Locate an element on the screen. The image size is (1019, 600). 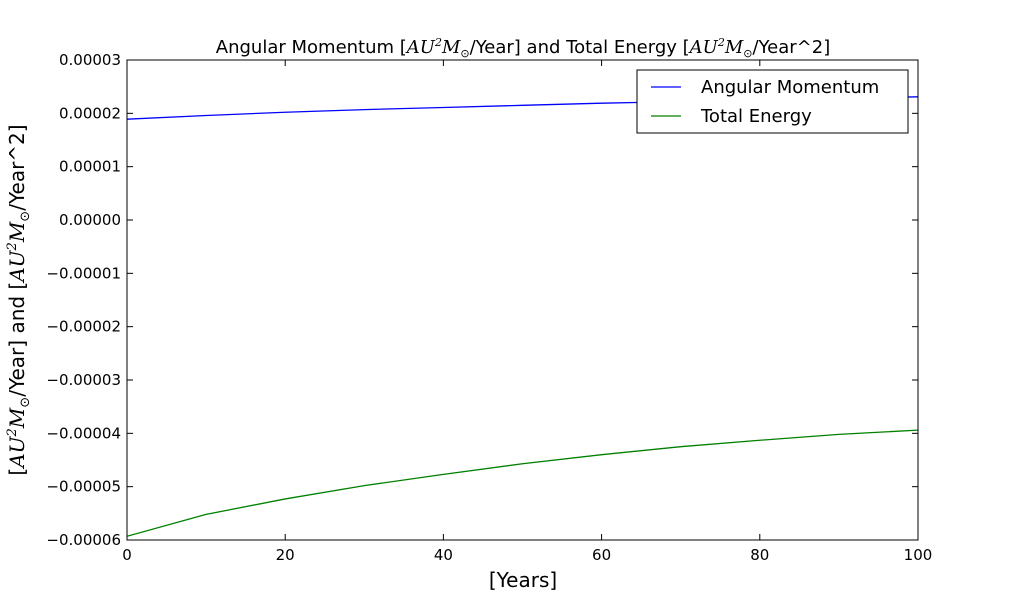
y-tick-label: 0.00003 is located at coordinates (90, 60).